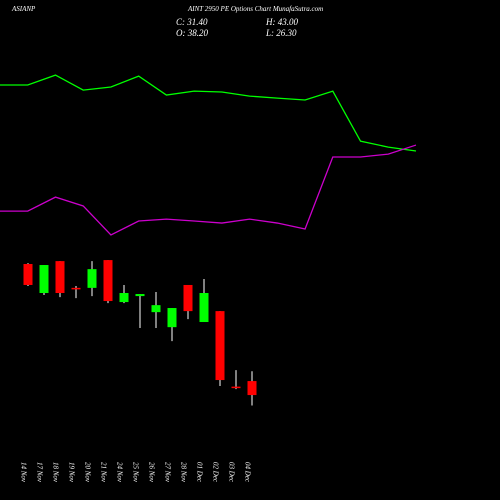 The width and height of the screenshot is (500, 500). What do you see at coordinates (215, 472) in the screenshot?
I see `x-tick-label: 02 Dec` at bounding box center [215, 472].